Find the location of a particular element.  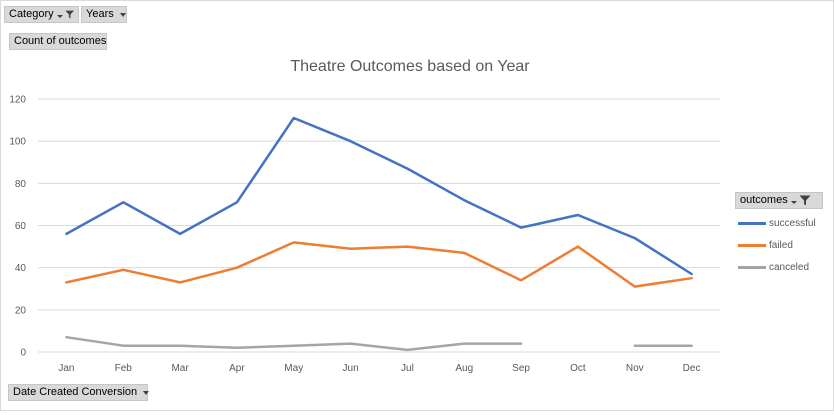

outcomes-filter-button: outcomes is located at coordinates (779, 200).